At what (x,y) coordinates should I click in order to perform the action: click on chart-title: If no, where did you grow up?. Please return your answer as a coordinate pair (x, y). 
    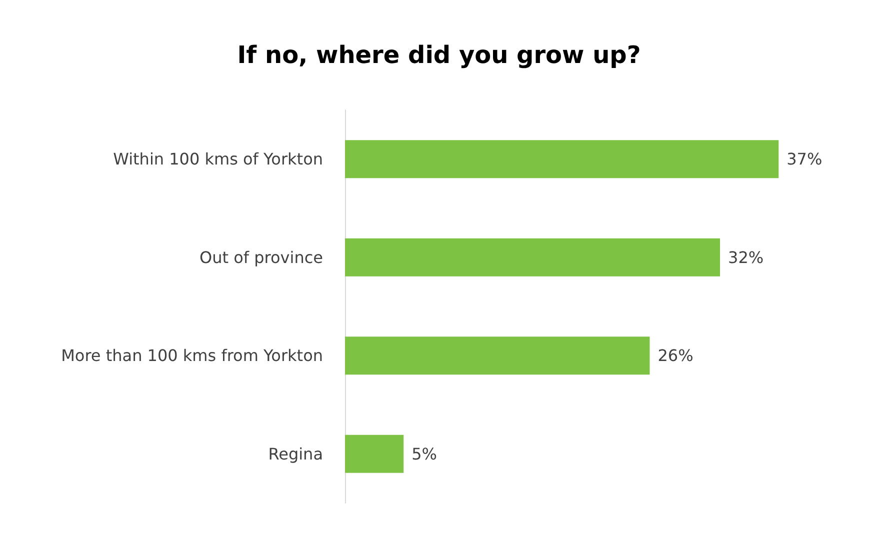
    Looking at the image, I should click on (439, 55).